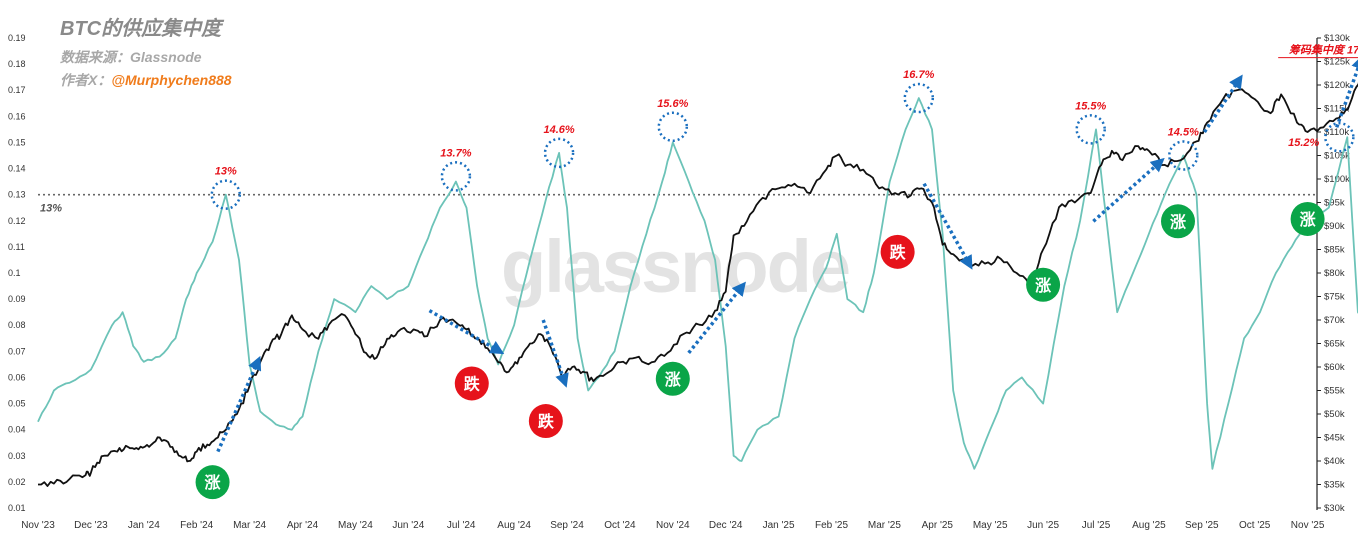  What do you see at coordinates (17, 456) in the screenshot?
I see `left-axis-tick-label: 0.03` at bounding box center [17, 456].